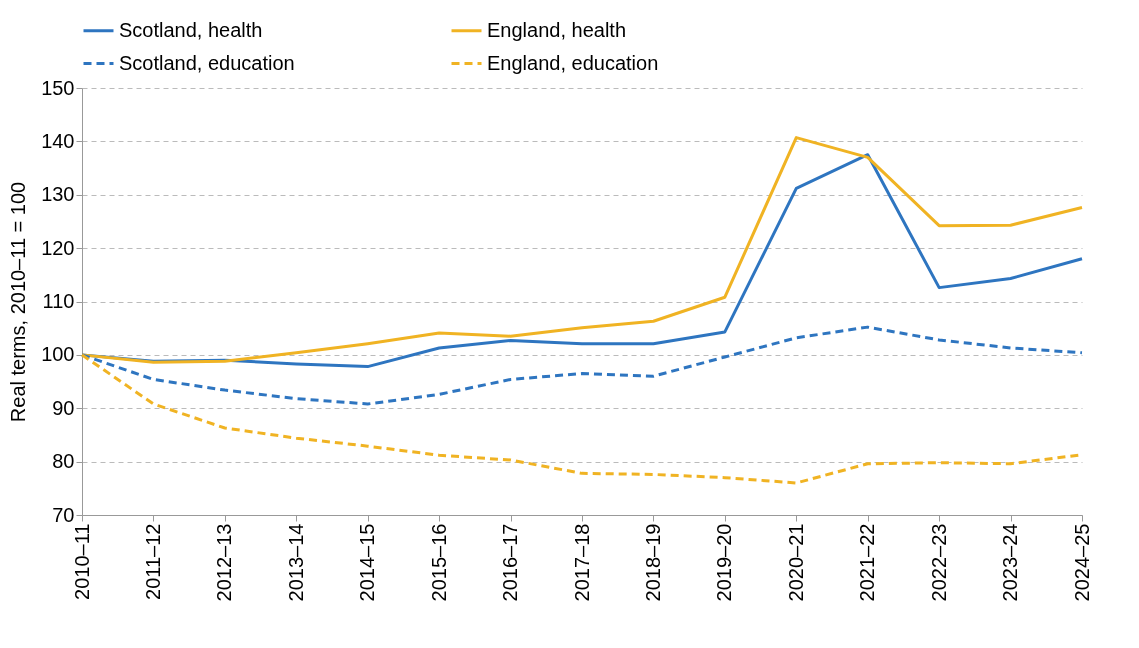 The height and width of the screenshot is (648, 1139). Describe the element at coordinates (58, 301) in the screenshot. I see `y-tick-label: 110` at that location.